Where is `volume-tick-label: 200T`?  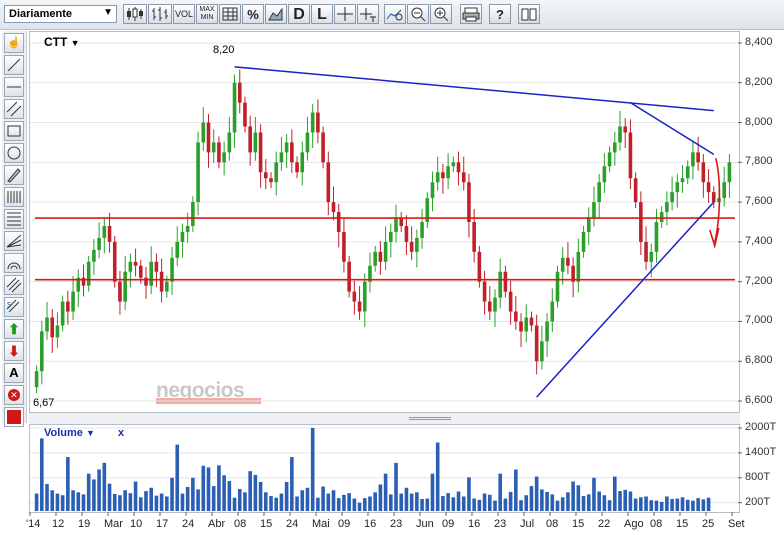 volume-tick-label: 200T is located at coordinates (758, 501).